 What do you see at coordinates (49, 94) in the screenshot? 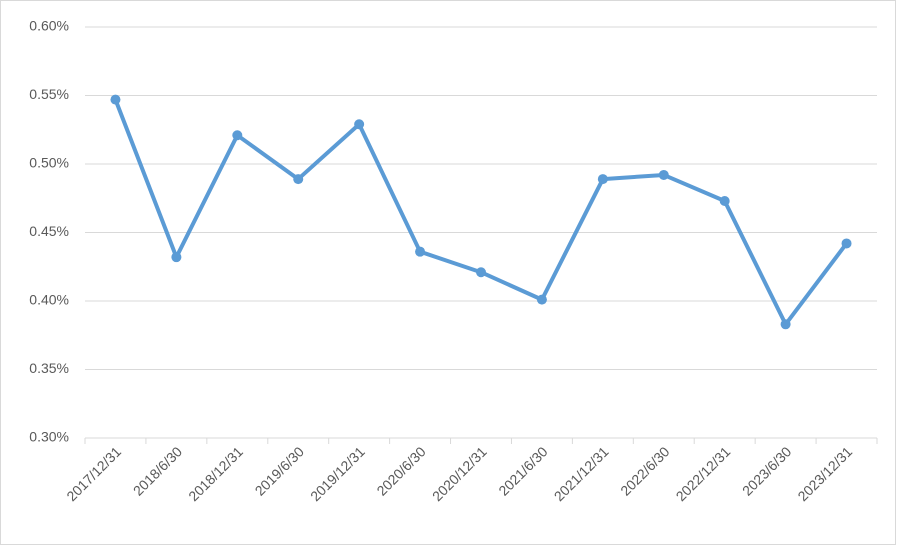
I see `y-tick-label: 0.55%` at bounding box center [49, 94].